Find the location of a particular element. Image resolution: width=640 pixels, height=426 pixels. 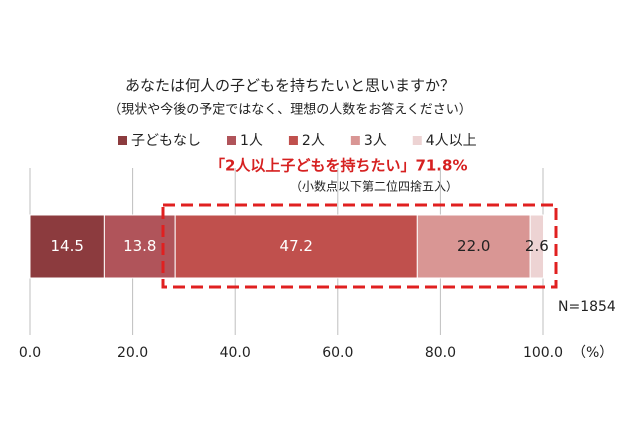

data-label: 14.5 is located at coordinates (66, 246).